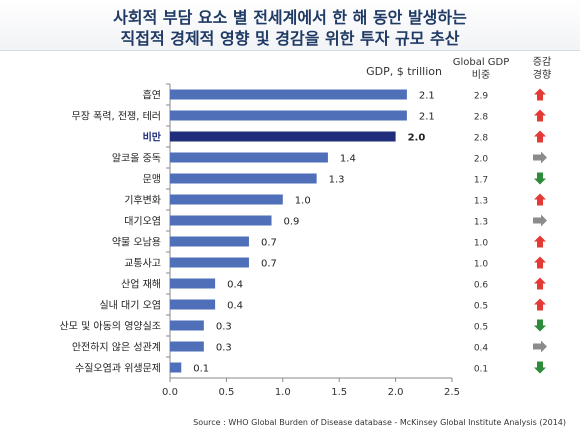 The width and height of the screenshot is (580, 439). Describe the element at coordinates (481, 62) in the screenshot. I see `global-gdp-header-line-1: Global GDP` at that location.